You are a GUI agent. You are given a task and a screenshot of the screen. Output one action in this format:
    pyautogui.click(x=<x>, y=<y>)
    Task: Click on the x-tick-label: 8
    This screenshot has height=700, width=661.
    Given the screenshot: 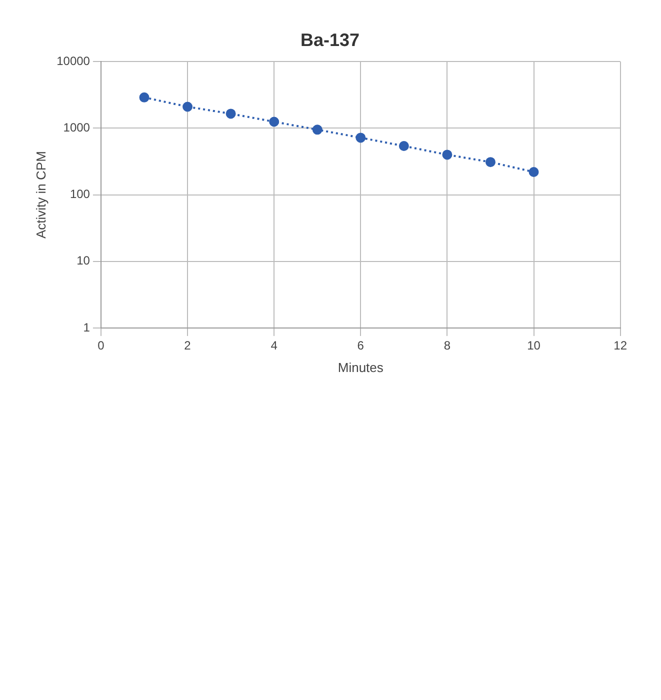 What is the action you would take?
    pyautogui.click(x=447, y=345)
    